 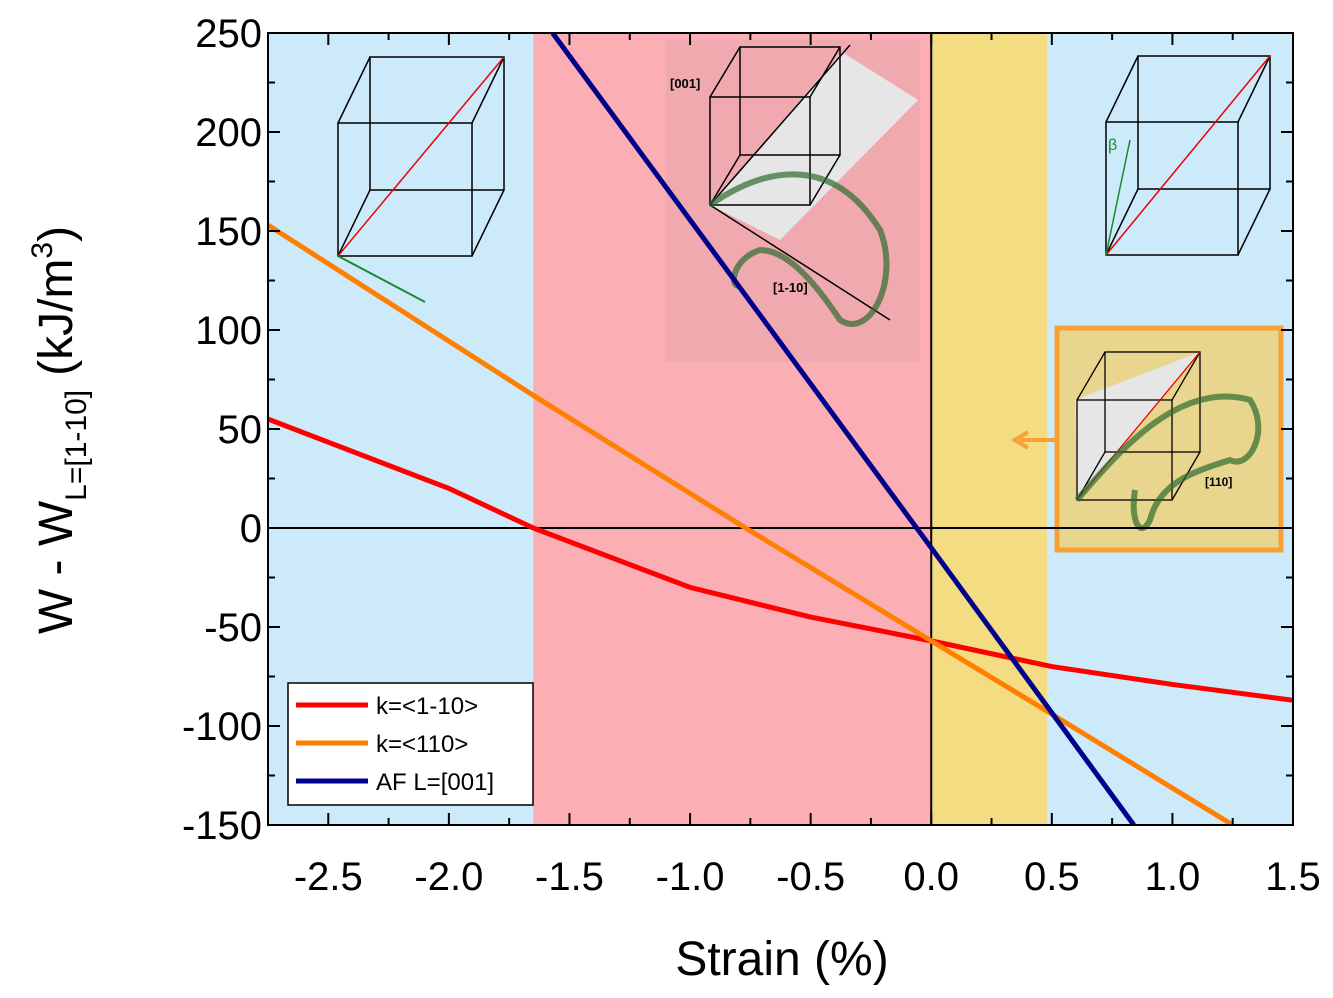 What do you see at coordinates (76, 445) in the screenshot?
I see `y-label-sub: L=[1-10]` at bounding box center [76, 445].